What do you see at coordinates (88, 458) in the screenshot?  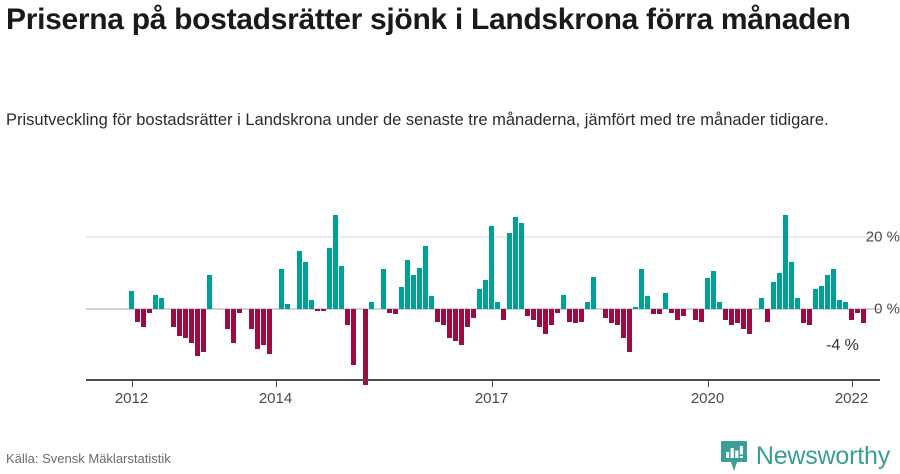 I see `source-note: Källa: Svensk Mäklarstatistik` at bounding box center [88, 458].